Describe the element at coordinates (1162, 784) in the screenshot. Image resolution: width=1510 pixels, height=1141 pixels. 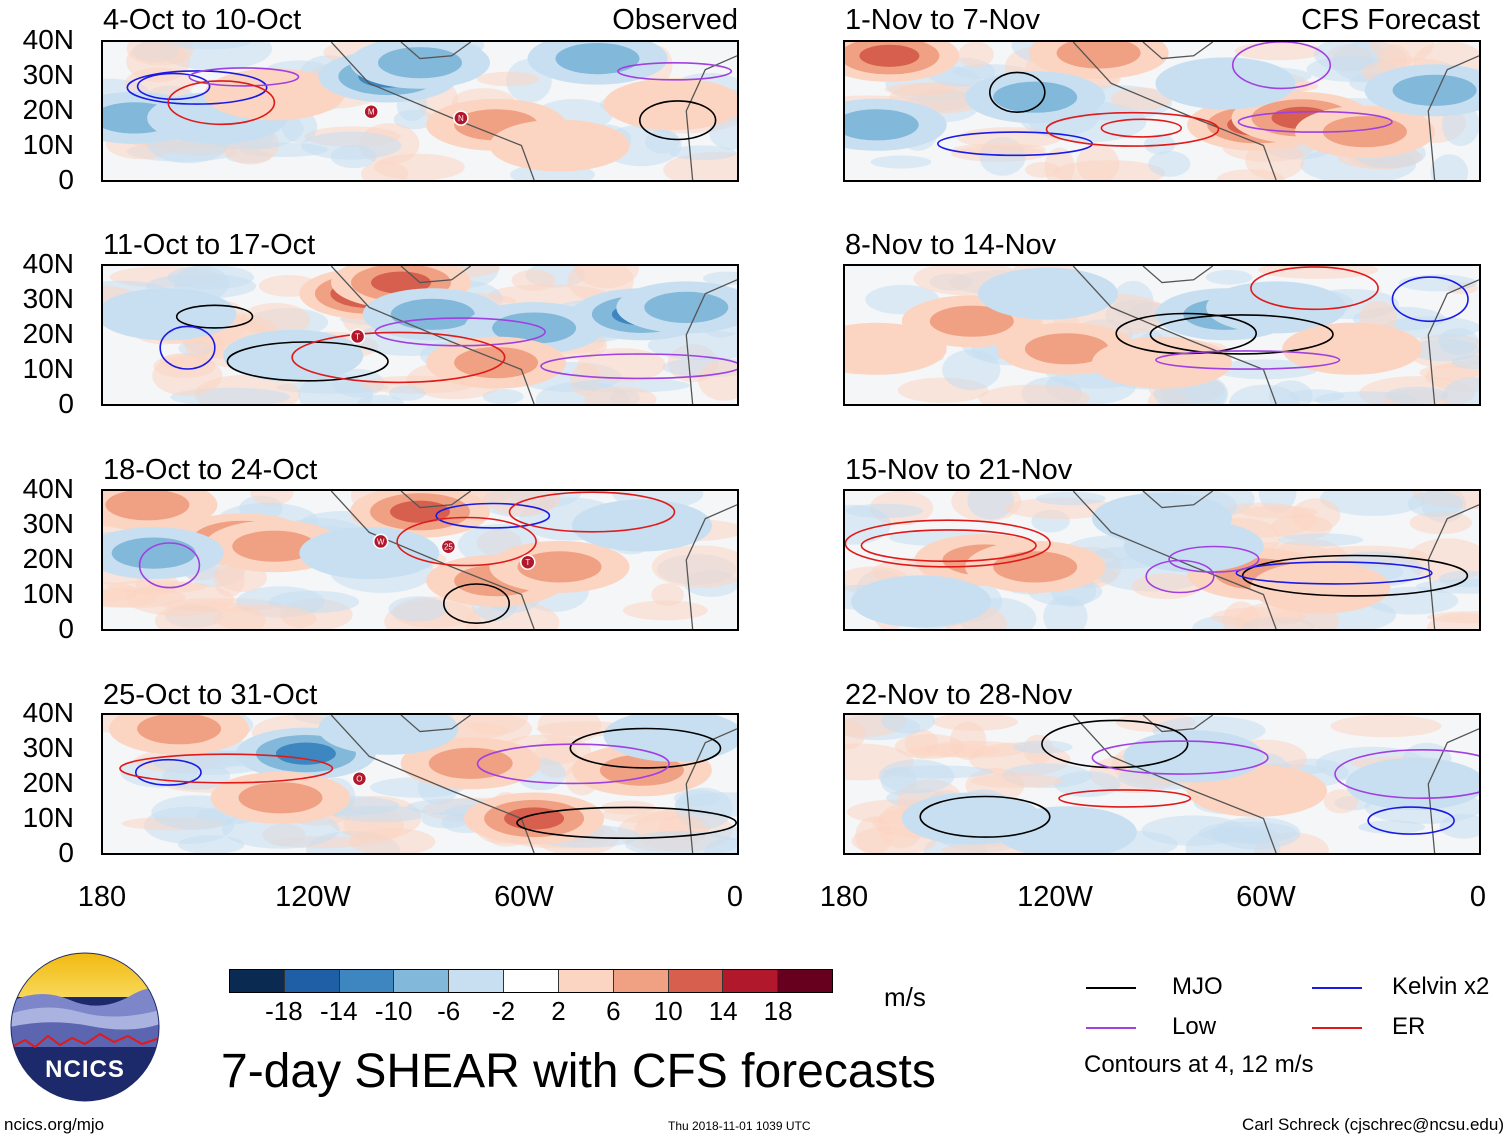
I see `map-panel-fc4` at that location.